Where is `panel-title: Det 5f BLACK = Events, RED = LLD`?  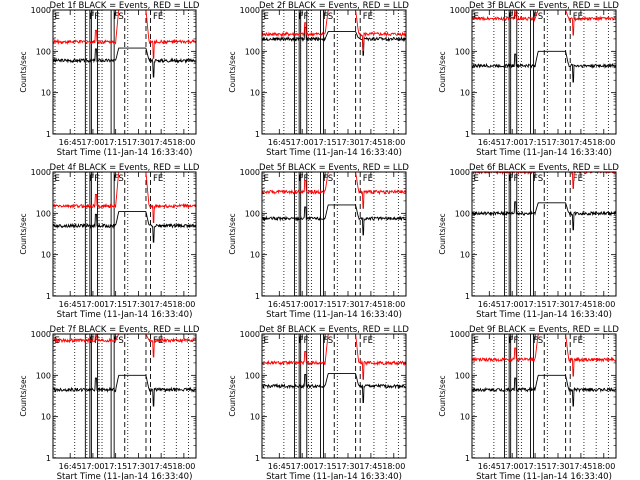 panel-title: Det 5f BLACK = Events, RED = LLD is located at coordinates (334, 168).